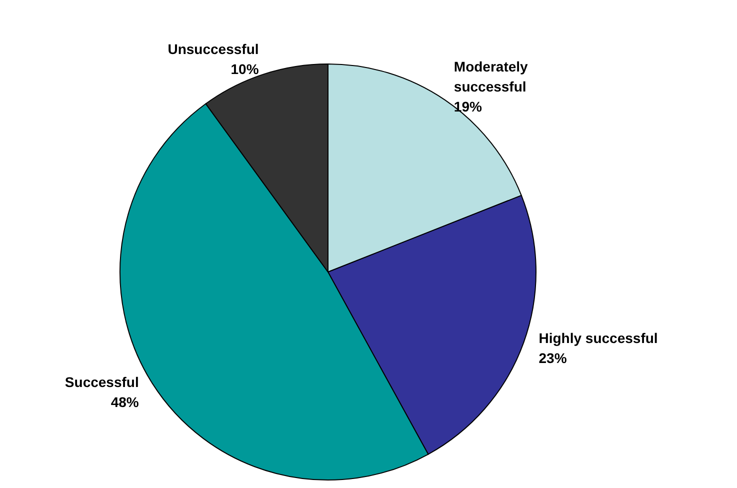  What do you see at coordinates (598, 338) in the screenshot?
I see `slice-label: Highly successful` at bounding box center [598, 338].